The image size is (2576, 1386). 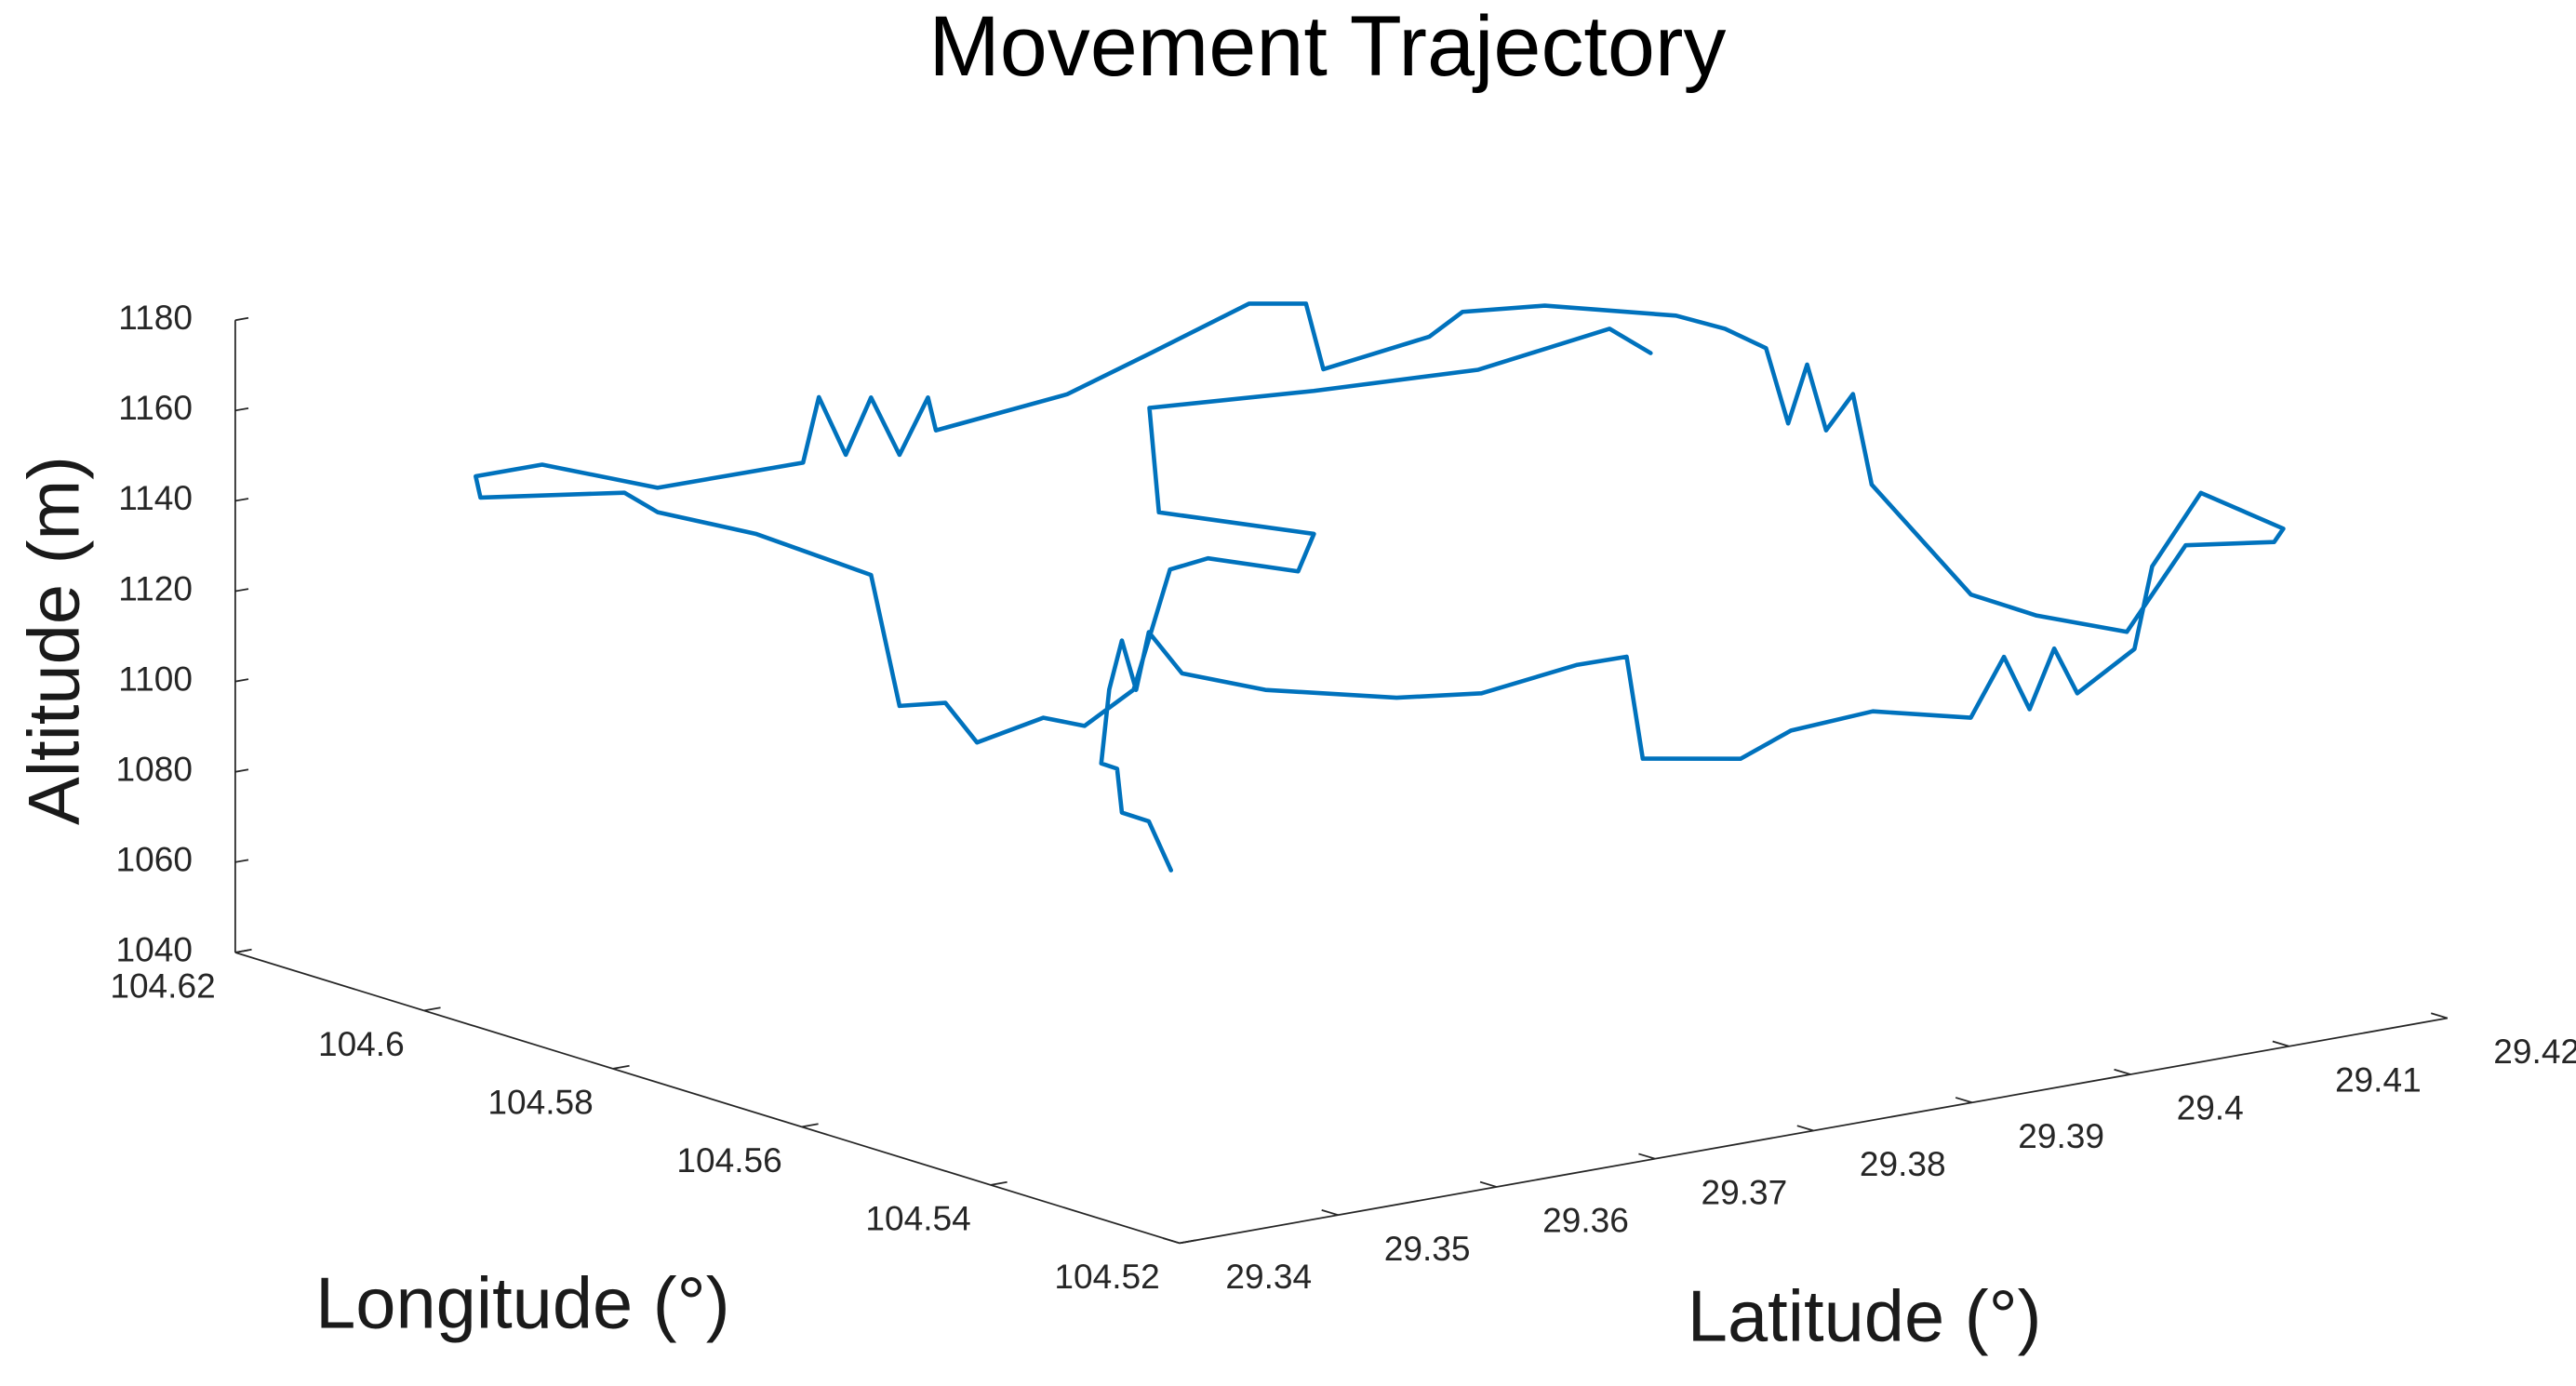 I want to click on y-tick-label: 29.41, so click(x=2378, y=1079).